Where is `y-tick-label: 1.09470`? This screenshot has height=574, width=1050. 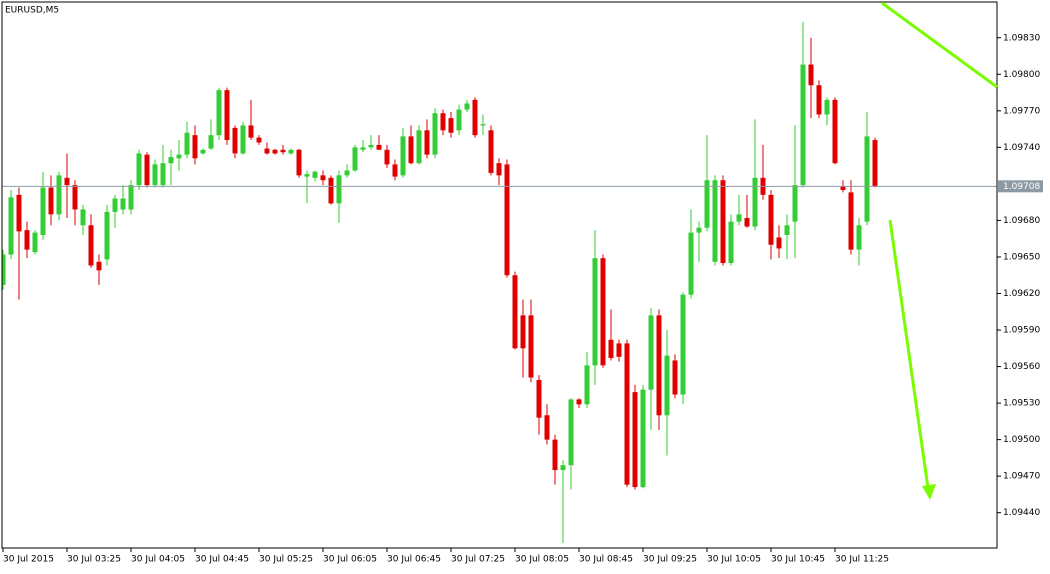
y-tick-label: 1.09470 is located at coordinates (1021, 477).